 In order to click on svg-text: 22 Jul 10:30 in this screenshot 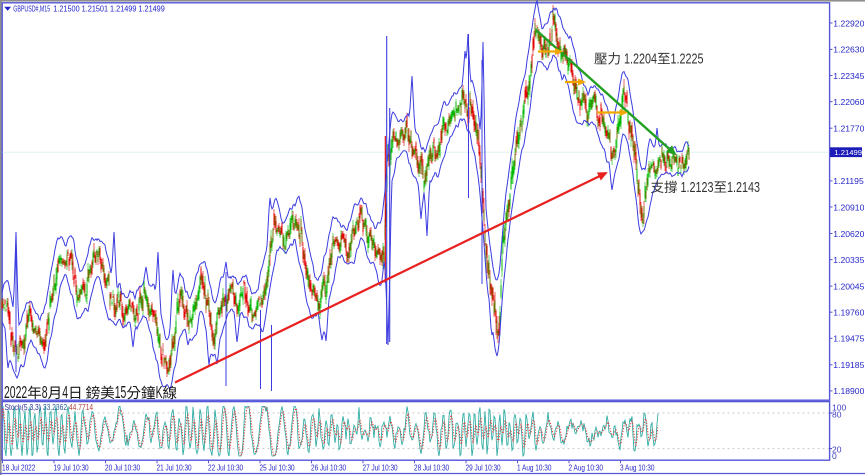, I will do `click(225, 468)`.